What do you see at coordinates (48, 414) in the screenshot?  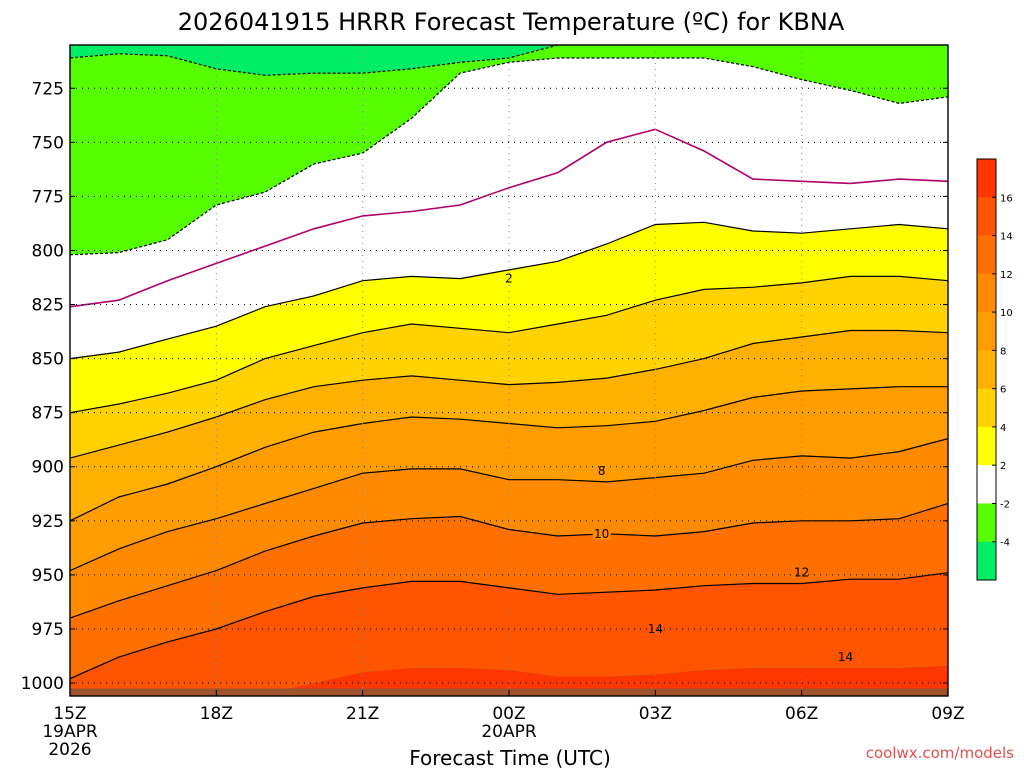 I see `y-tick-label: 875` at bounding box center [48, 414].